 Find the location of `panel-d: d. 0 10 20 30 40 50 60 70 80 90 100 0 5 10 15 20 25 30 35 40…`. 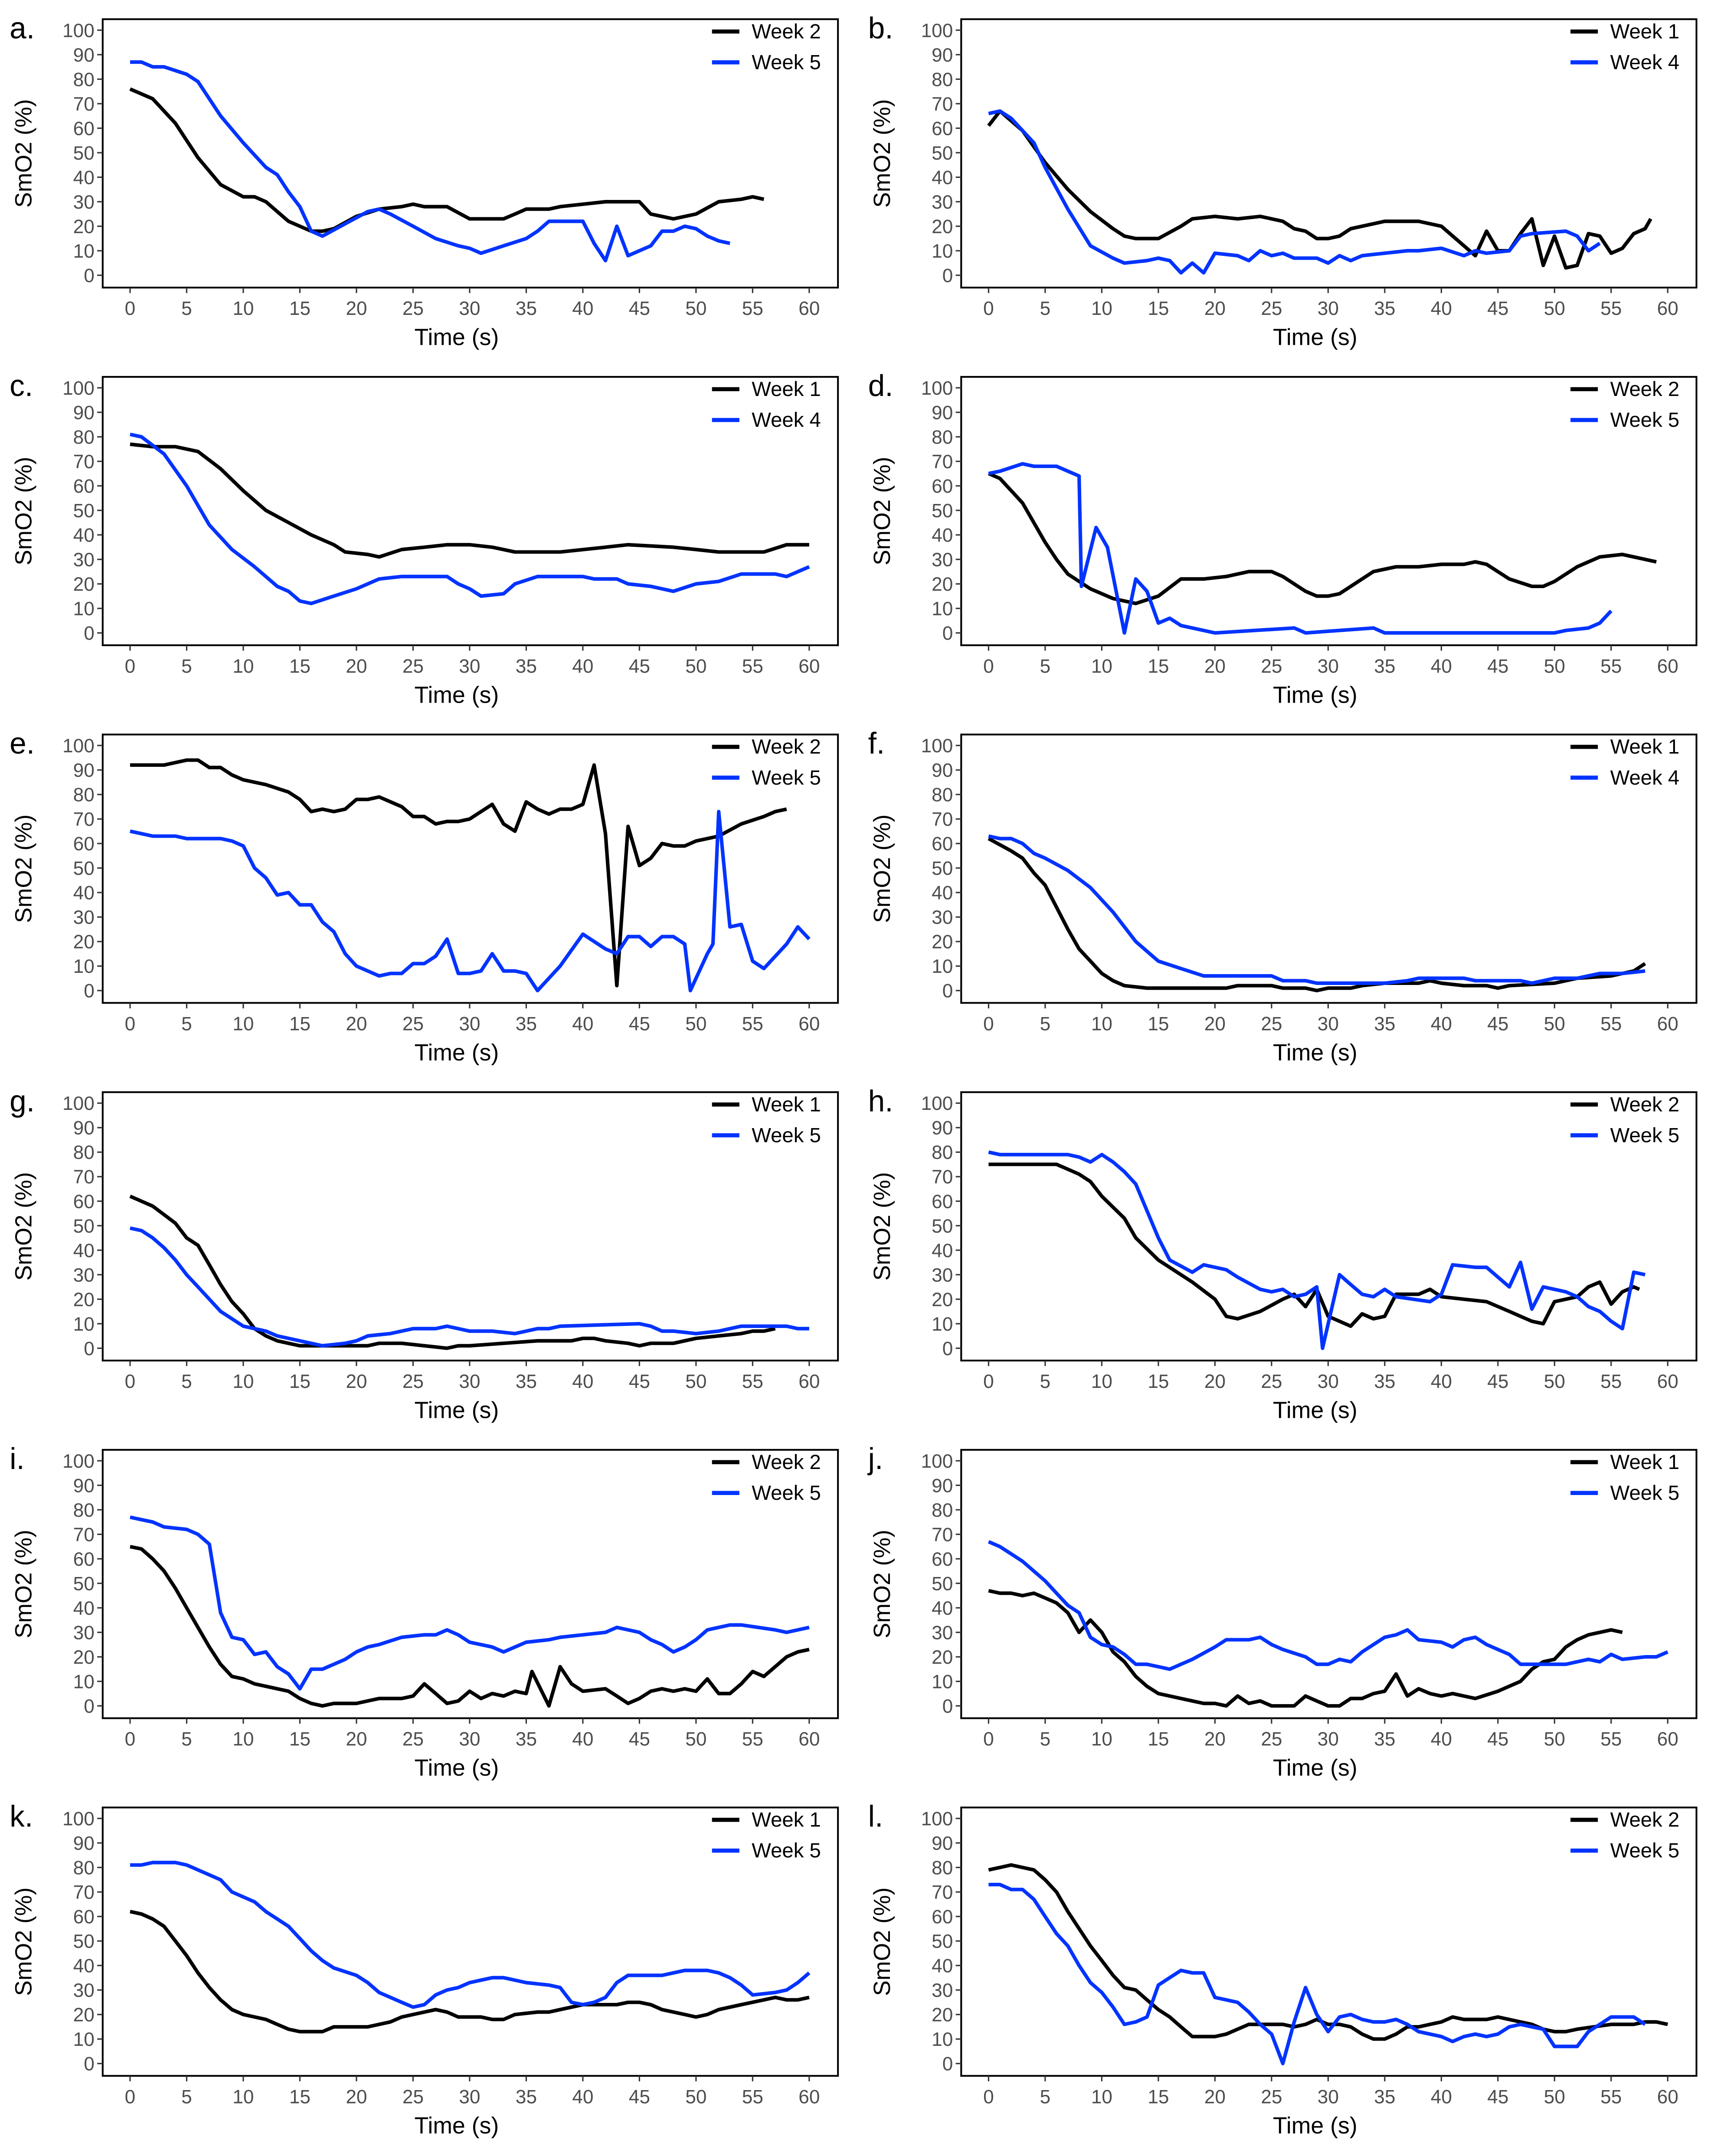

panel-d: d. 0 10 20 30 40 50 60 70 80 90 100 0 5 10 15 20 25 30 35 40… is located at coordinates (1282, 538).